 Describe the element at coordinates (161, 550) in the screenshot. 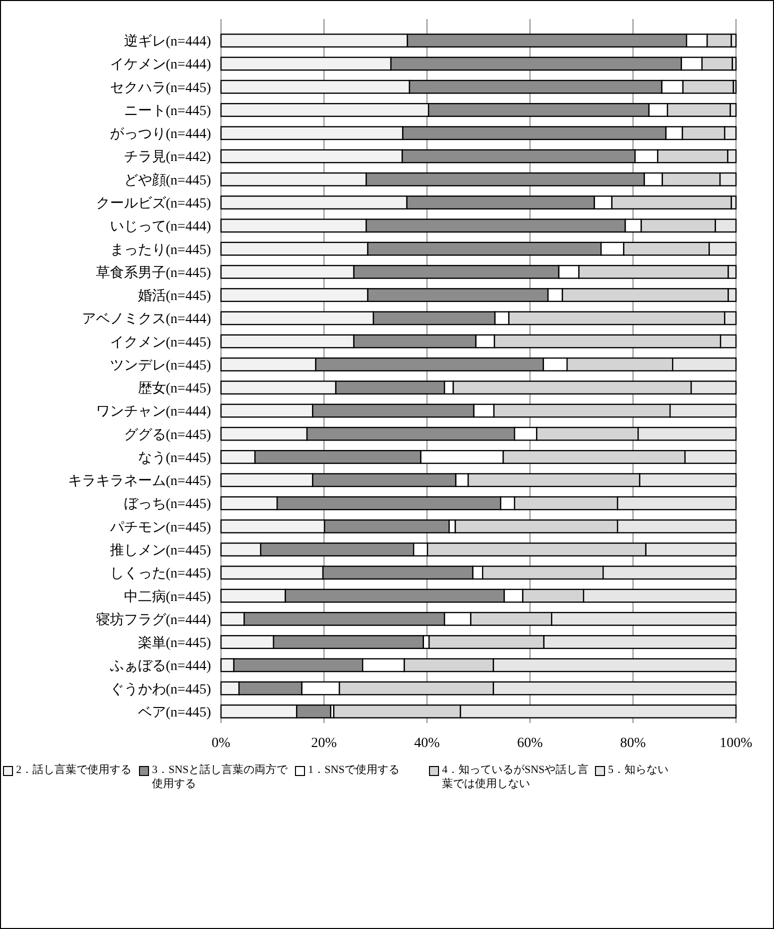

I see `y-tick-label: 推しメン(n=445)` at that location.